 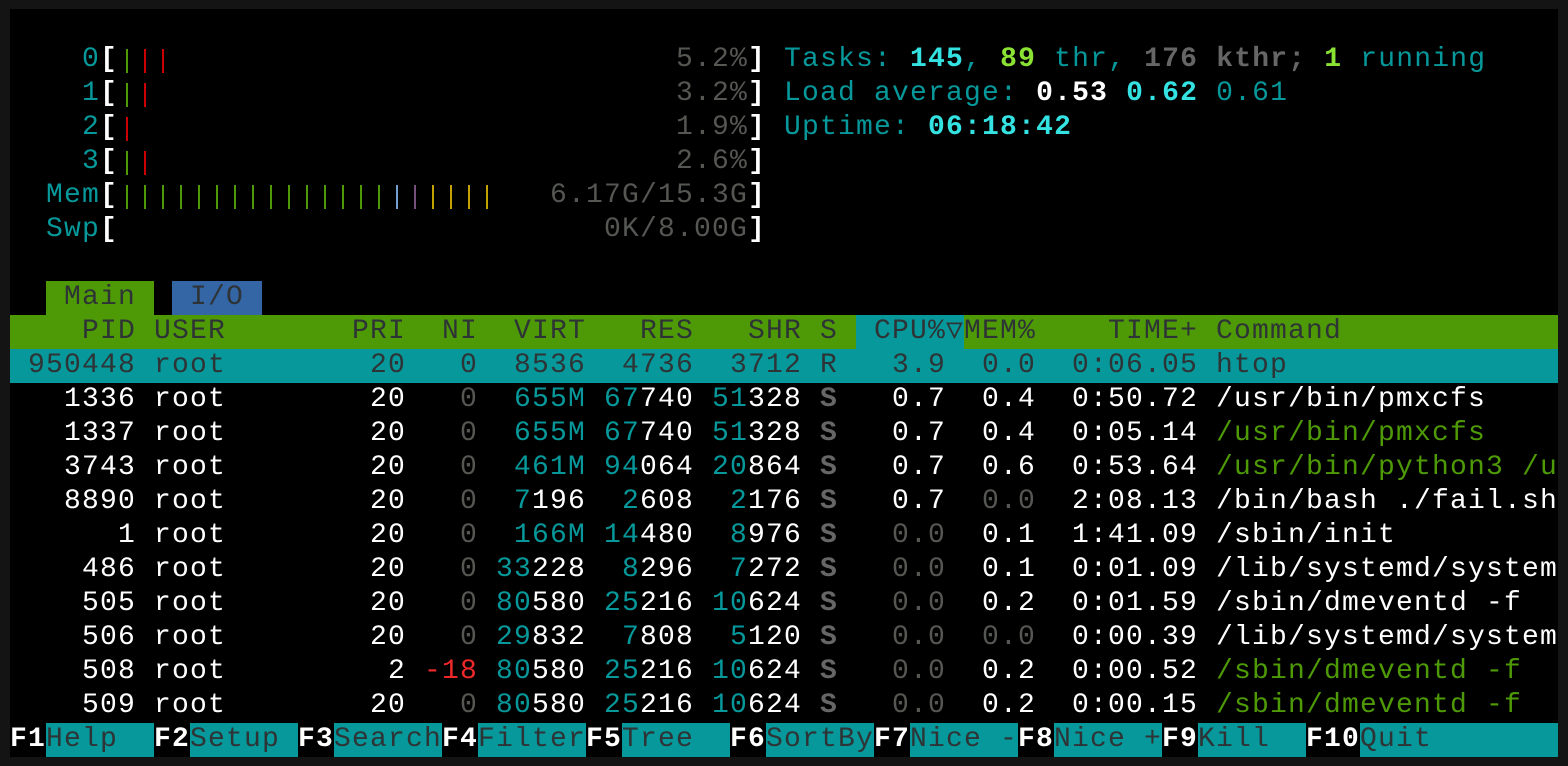 What do you see at coordinates (190, 331) in the screenshot?
I see `column-header-user: USER` at bounding box center [190, 331].